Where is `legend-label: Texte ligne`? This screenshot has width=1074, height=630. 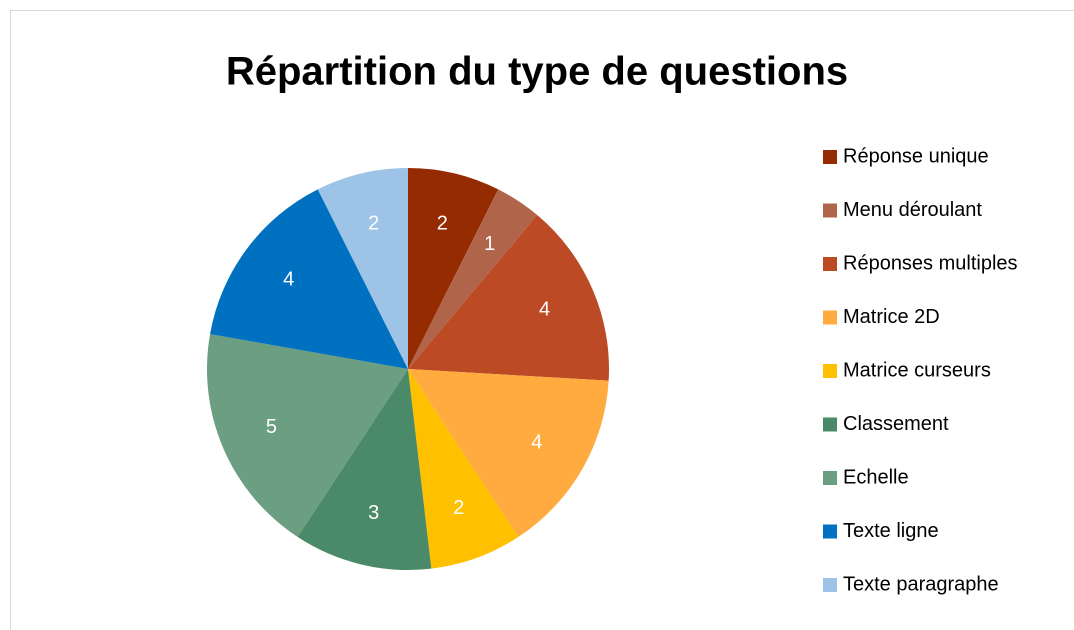 legend-label: Texte ligne is located at coordinates (891, 531).